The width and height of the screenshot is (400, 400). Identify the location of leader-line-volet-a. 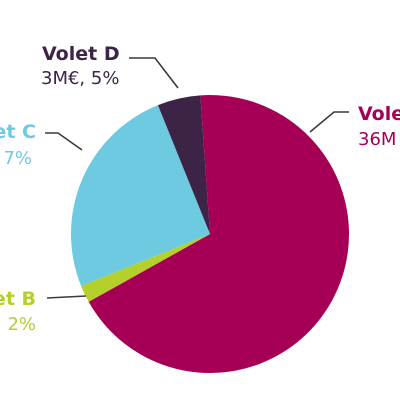
(329, 122).